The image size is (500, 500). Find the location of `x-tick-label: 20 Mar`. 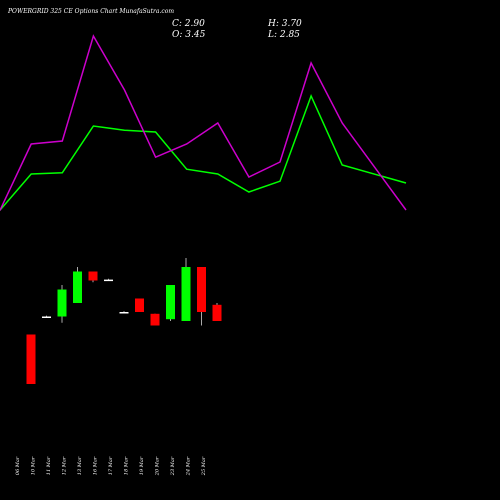

x-tick-label: 20 Mar is located at coordinates (158, 466).